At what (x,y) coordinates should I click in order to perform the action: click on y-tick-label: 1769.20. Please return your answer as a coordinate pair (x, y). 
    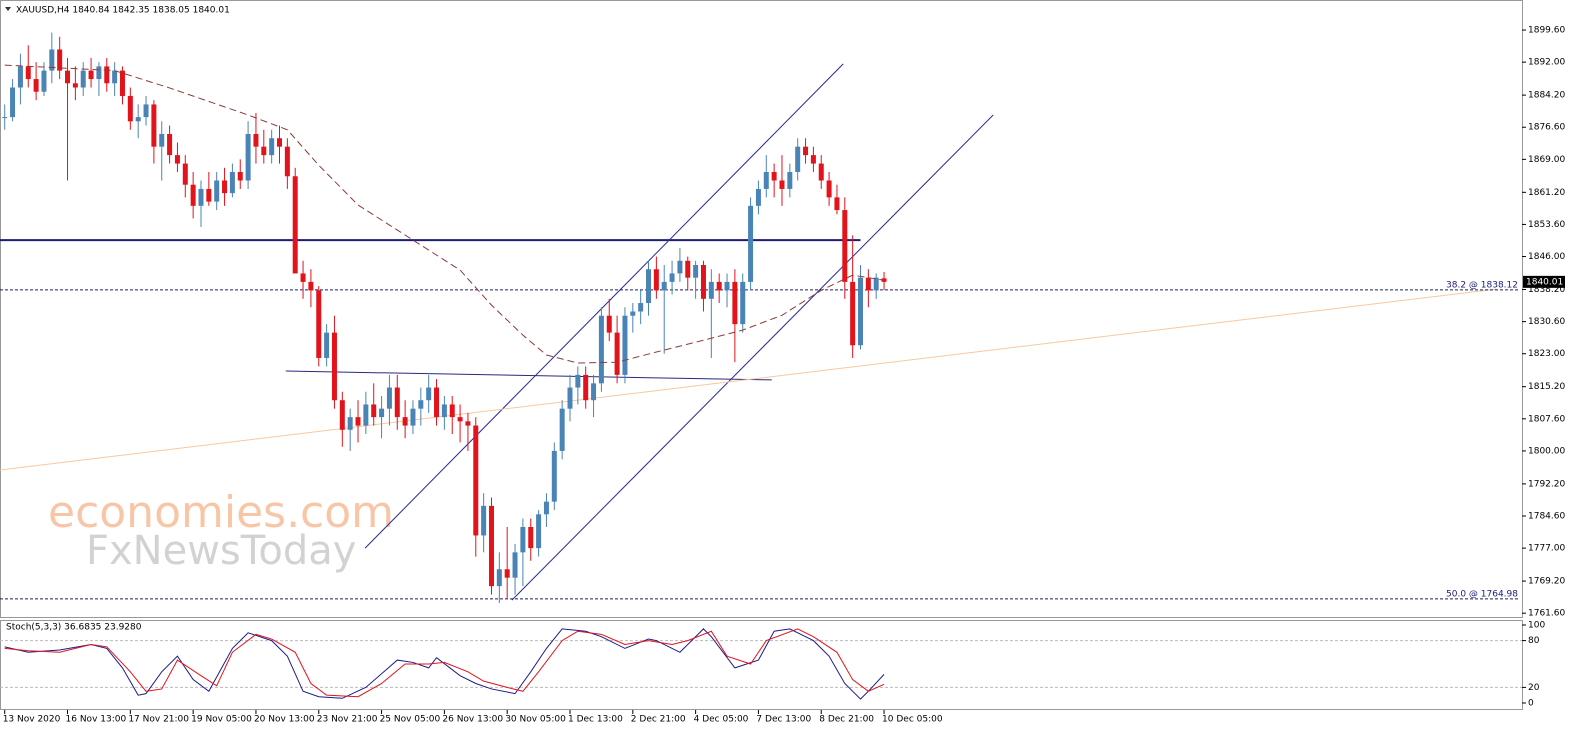
    Looking at the image, I should click on (1546, 582).